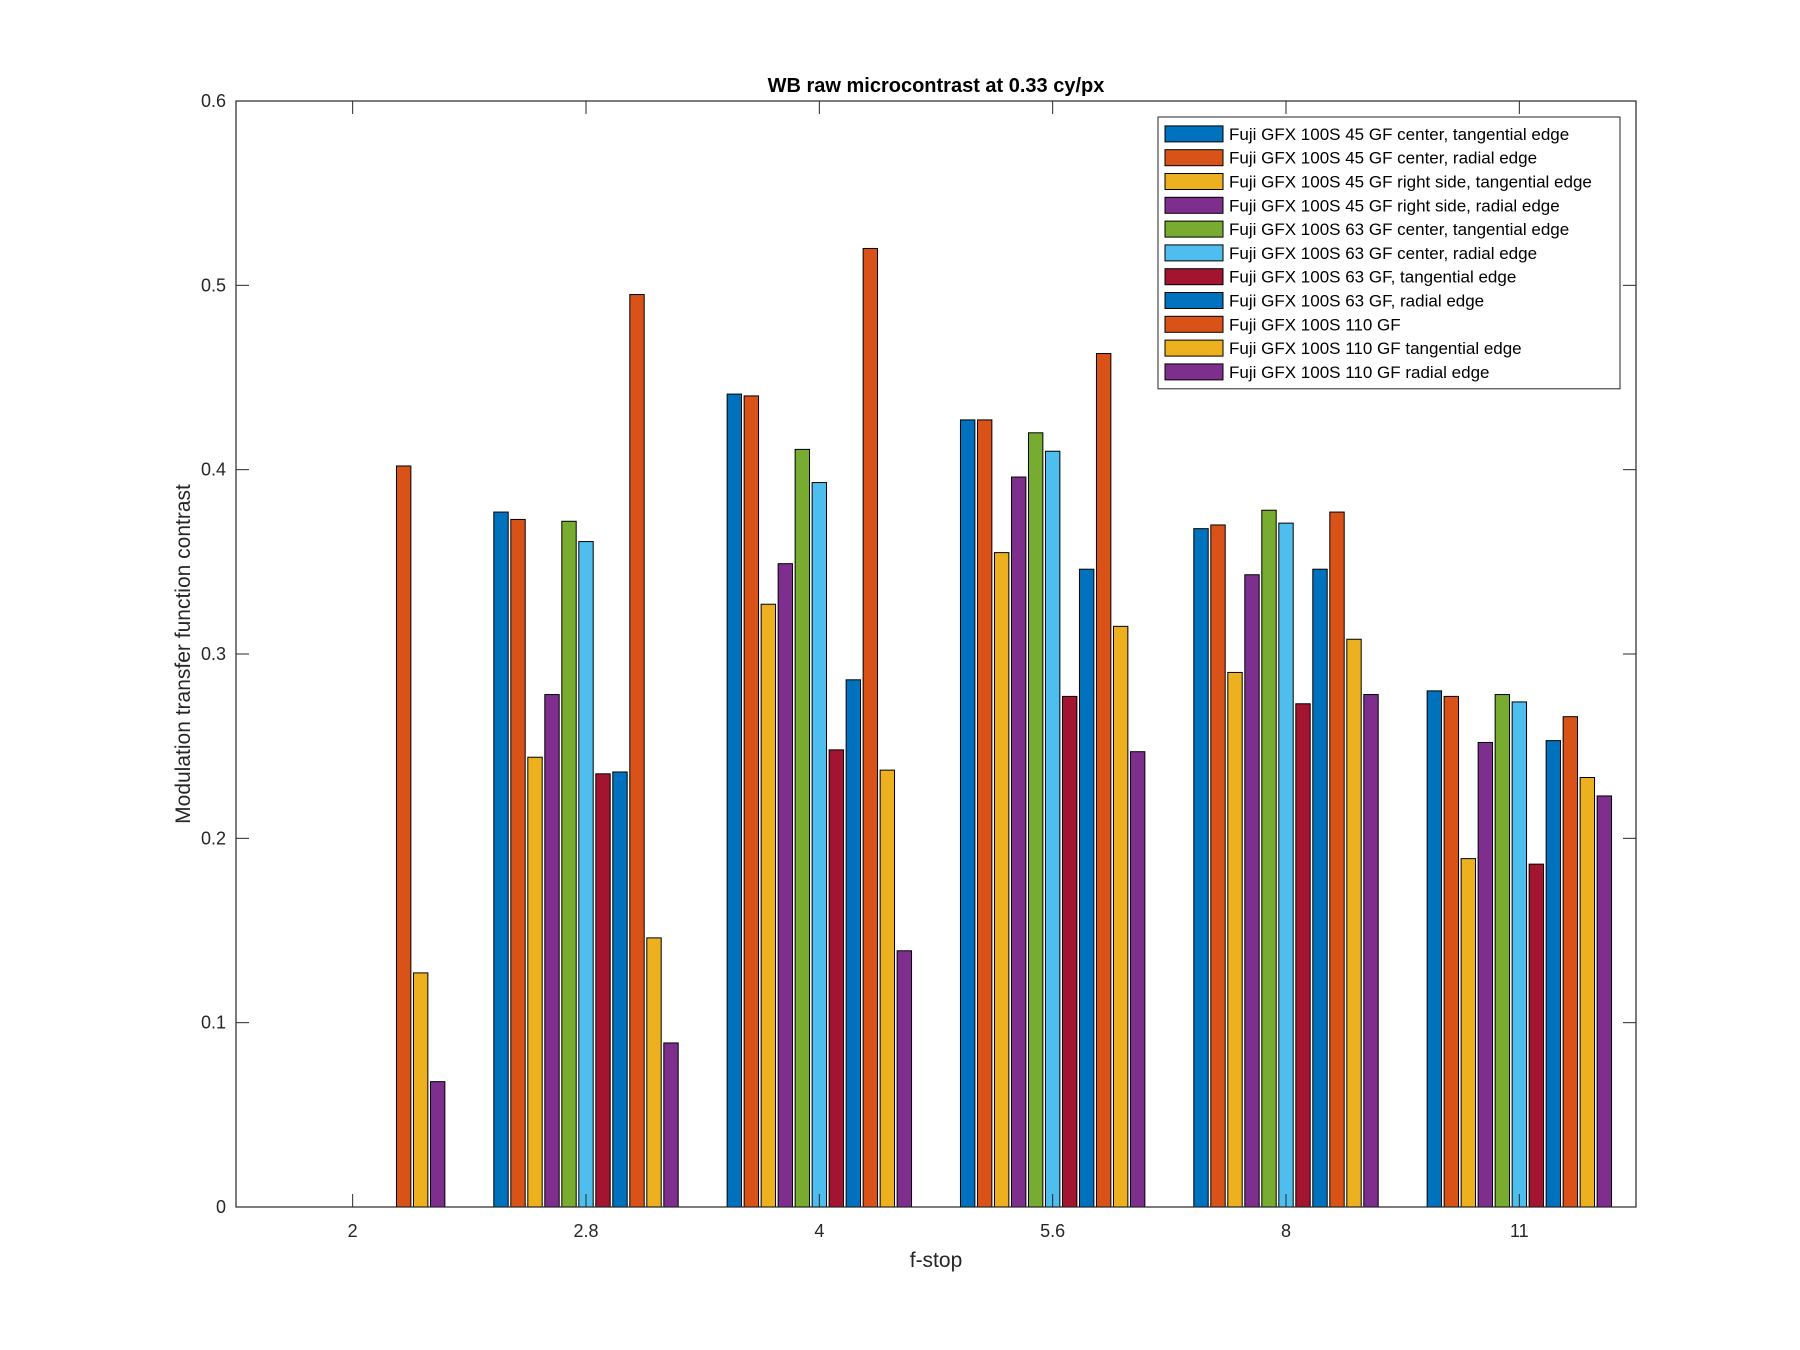 This screenshot has width=1800, height=1350. Describe the element at coordinates (213, 654) in the screenshot. I see `y-tick-label: 0.3` at that location.